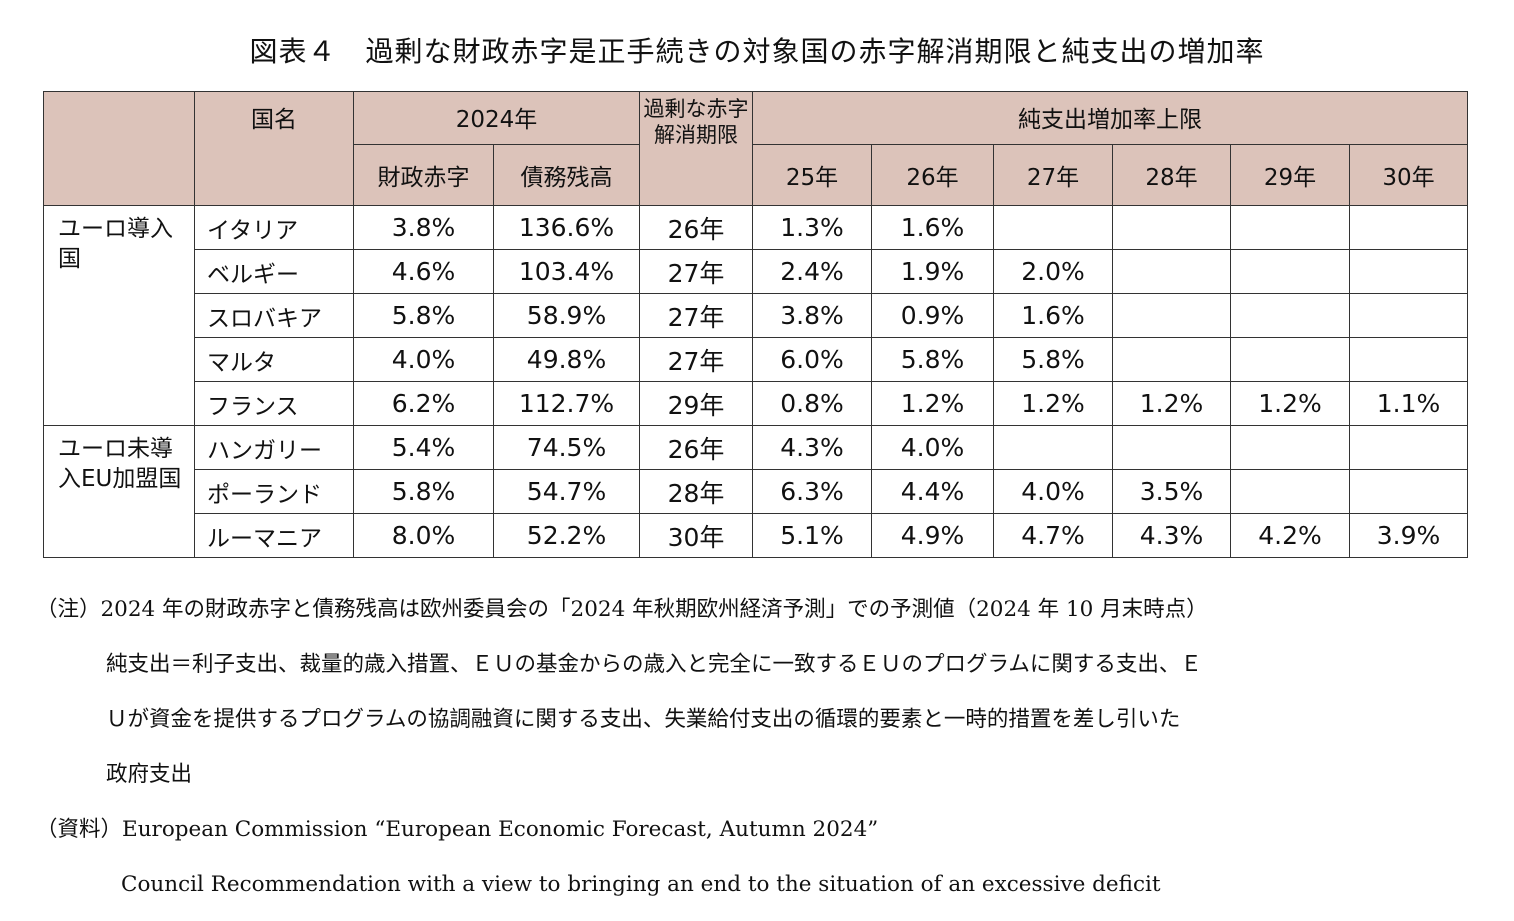  I want to click on country-name: イタリア, so click(274, 227).